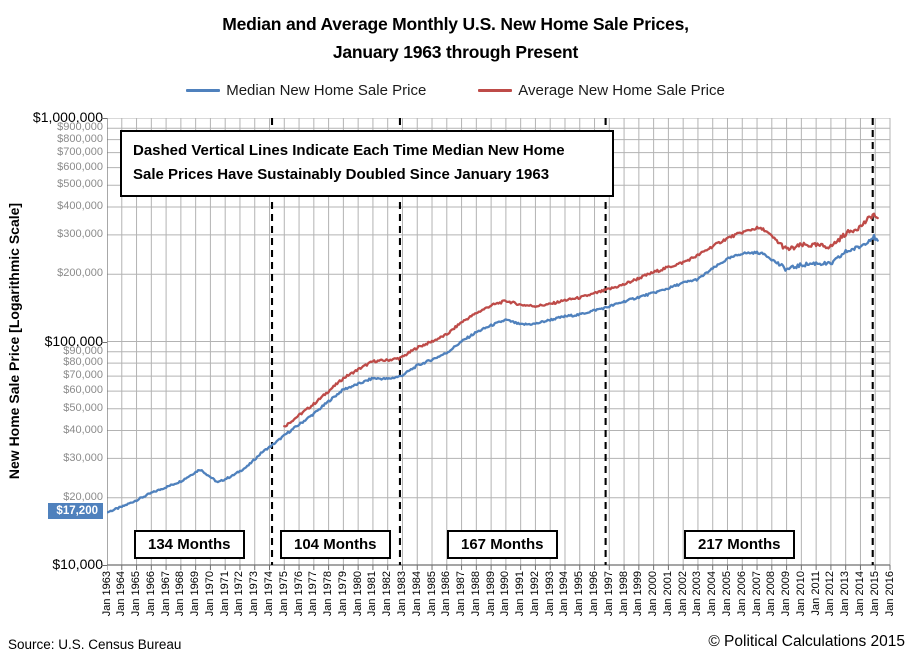 This screenshot has height=661, width=911. I want to click on x-tick-label: Jan 1973, so click(254, 594).